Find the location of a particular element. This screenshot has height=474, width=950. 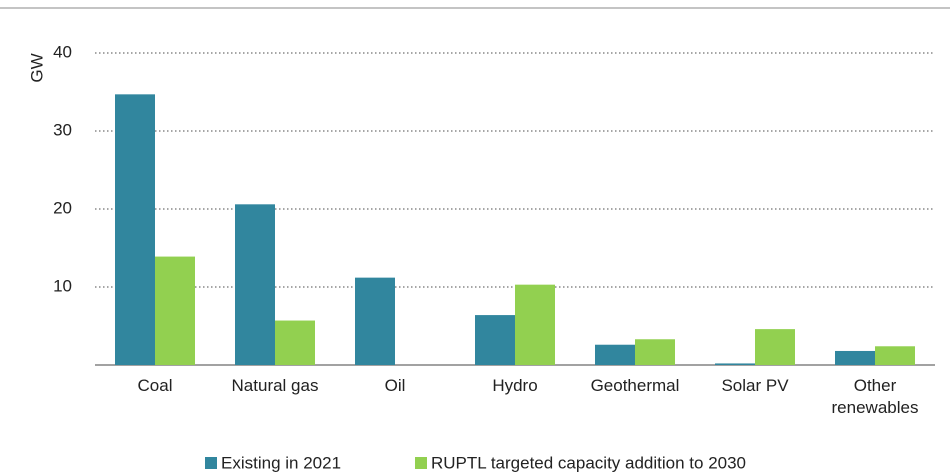

x-tick-label: Natural gas is located at coordinates (275, 385).